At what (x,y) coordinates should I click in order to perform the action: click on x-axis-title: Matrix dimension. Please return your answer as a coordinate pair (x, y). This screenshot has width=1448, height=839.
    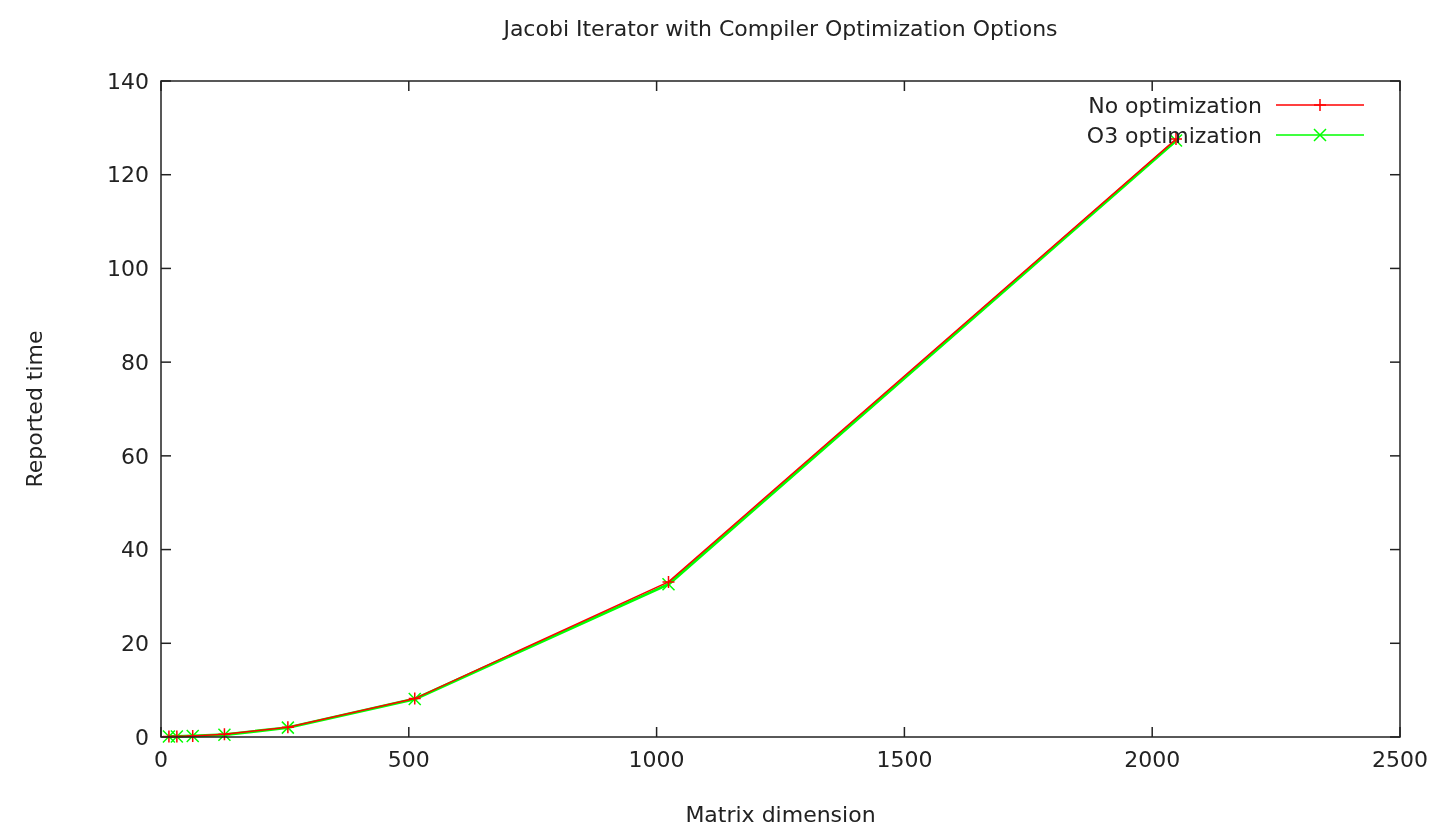
    Looking at the image, I should click on (780, 814).